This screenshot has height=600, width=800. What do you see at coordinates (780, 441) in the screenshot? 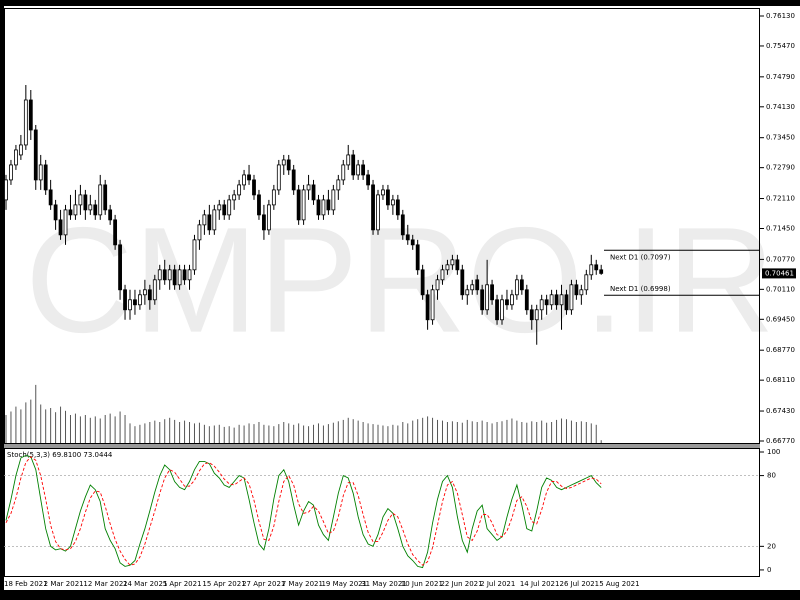
I see `y-tick-label: 0.66770` at bounding box center [780, 441].